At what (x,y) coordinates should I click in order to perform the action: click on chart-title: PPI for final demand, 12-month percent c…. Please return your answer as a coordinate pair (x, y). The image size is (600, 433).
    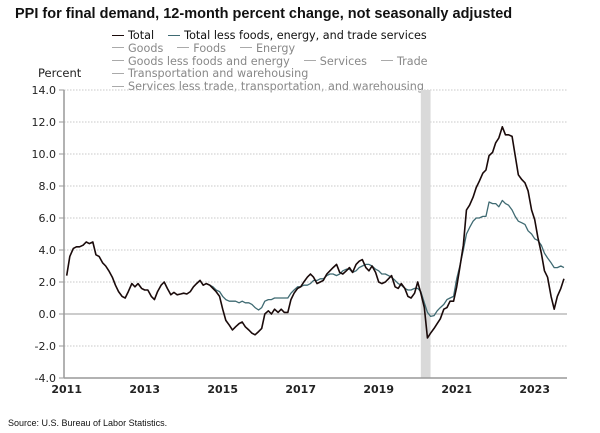
    Looking at the image, I should click on (264, 14).